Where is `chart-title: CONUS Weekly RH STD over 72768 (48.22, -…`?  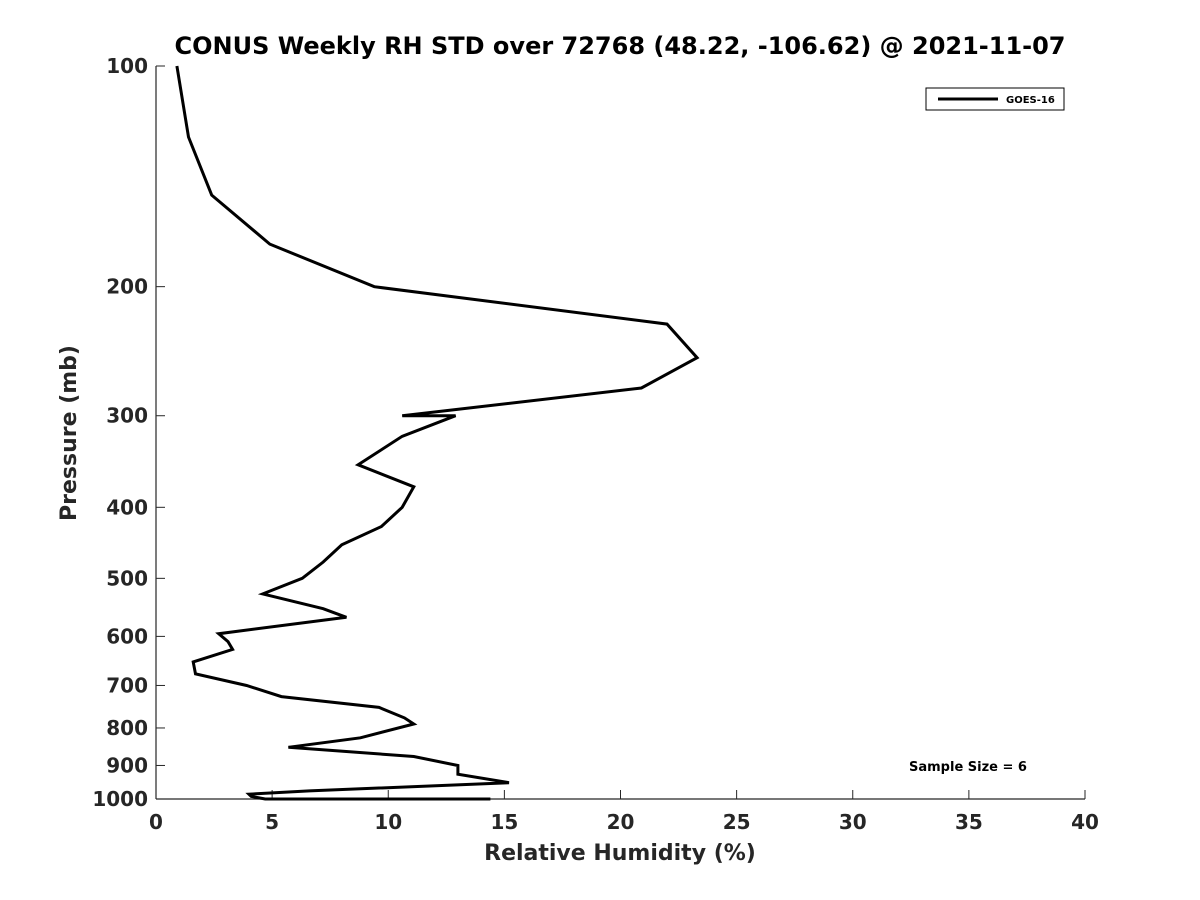 chart-title: CONUS Weekly RH STD over 72768 (48.22, -… is located at coordinates (619, 46).